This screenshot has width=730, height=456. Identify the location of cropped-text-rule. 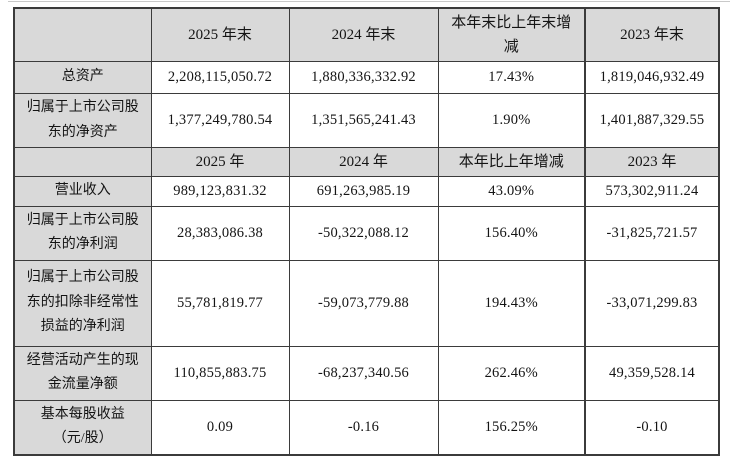
(369, 1).